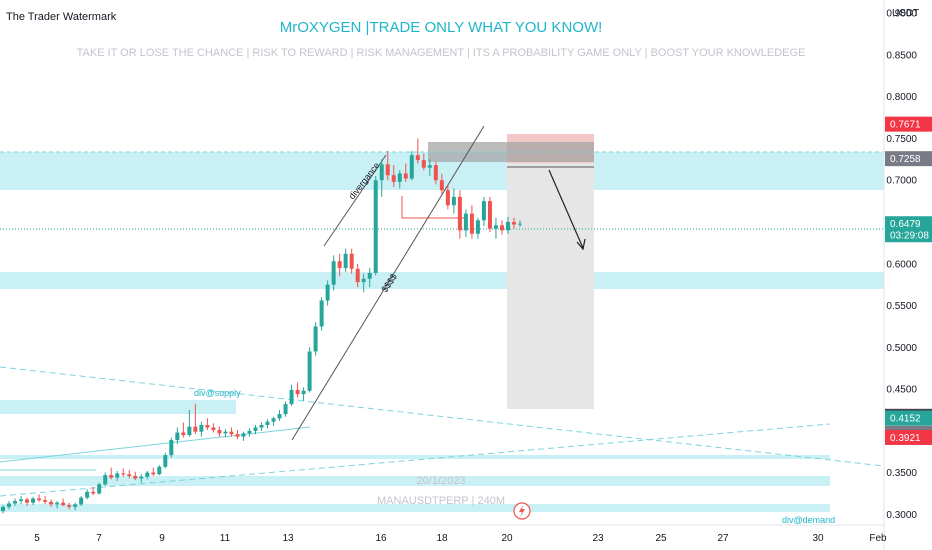  Describe the element at coordinates (901, 14) in the screenshot. I see `y-tick-label: 0.9000` at that location.